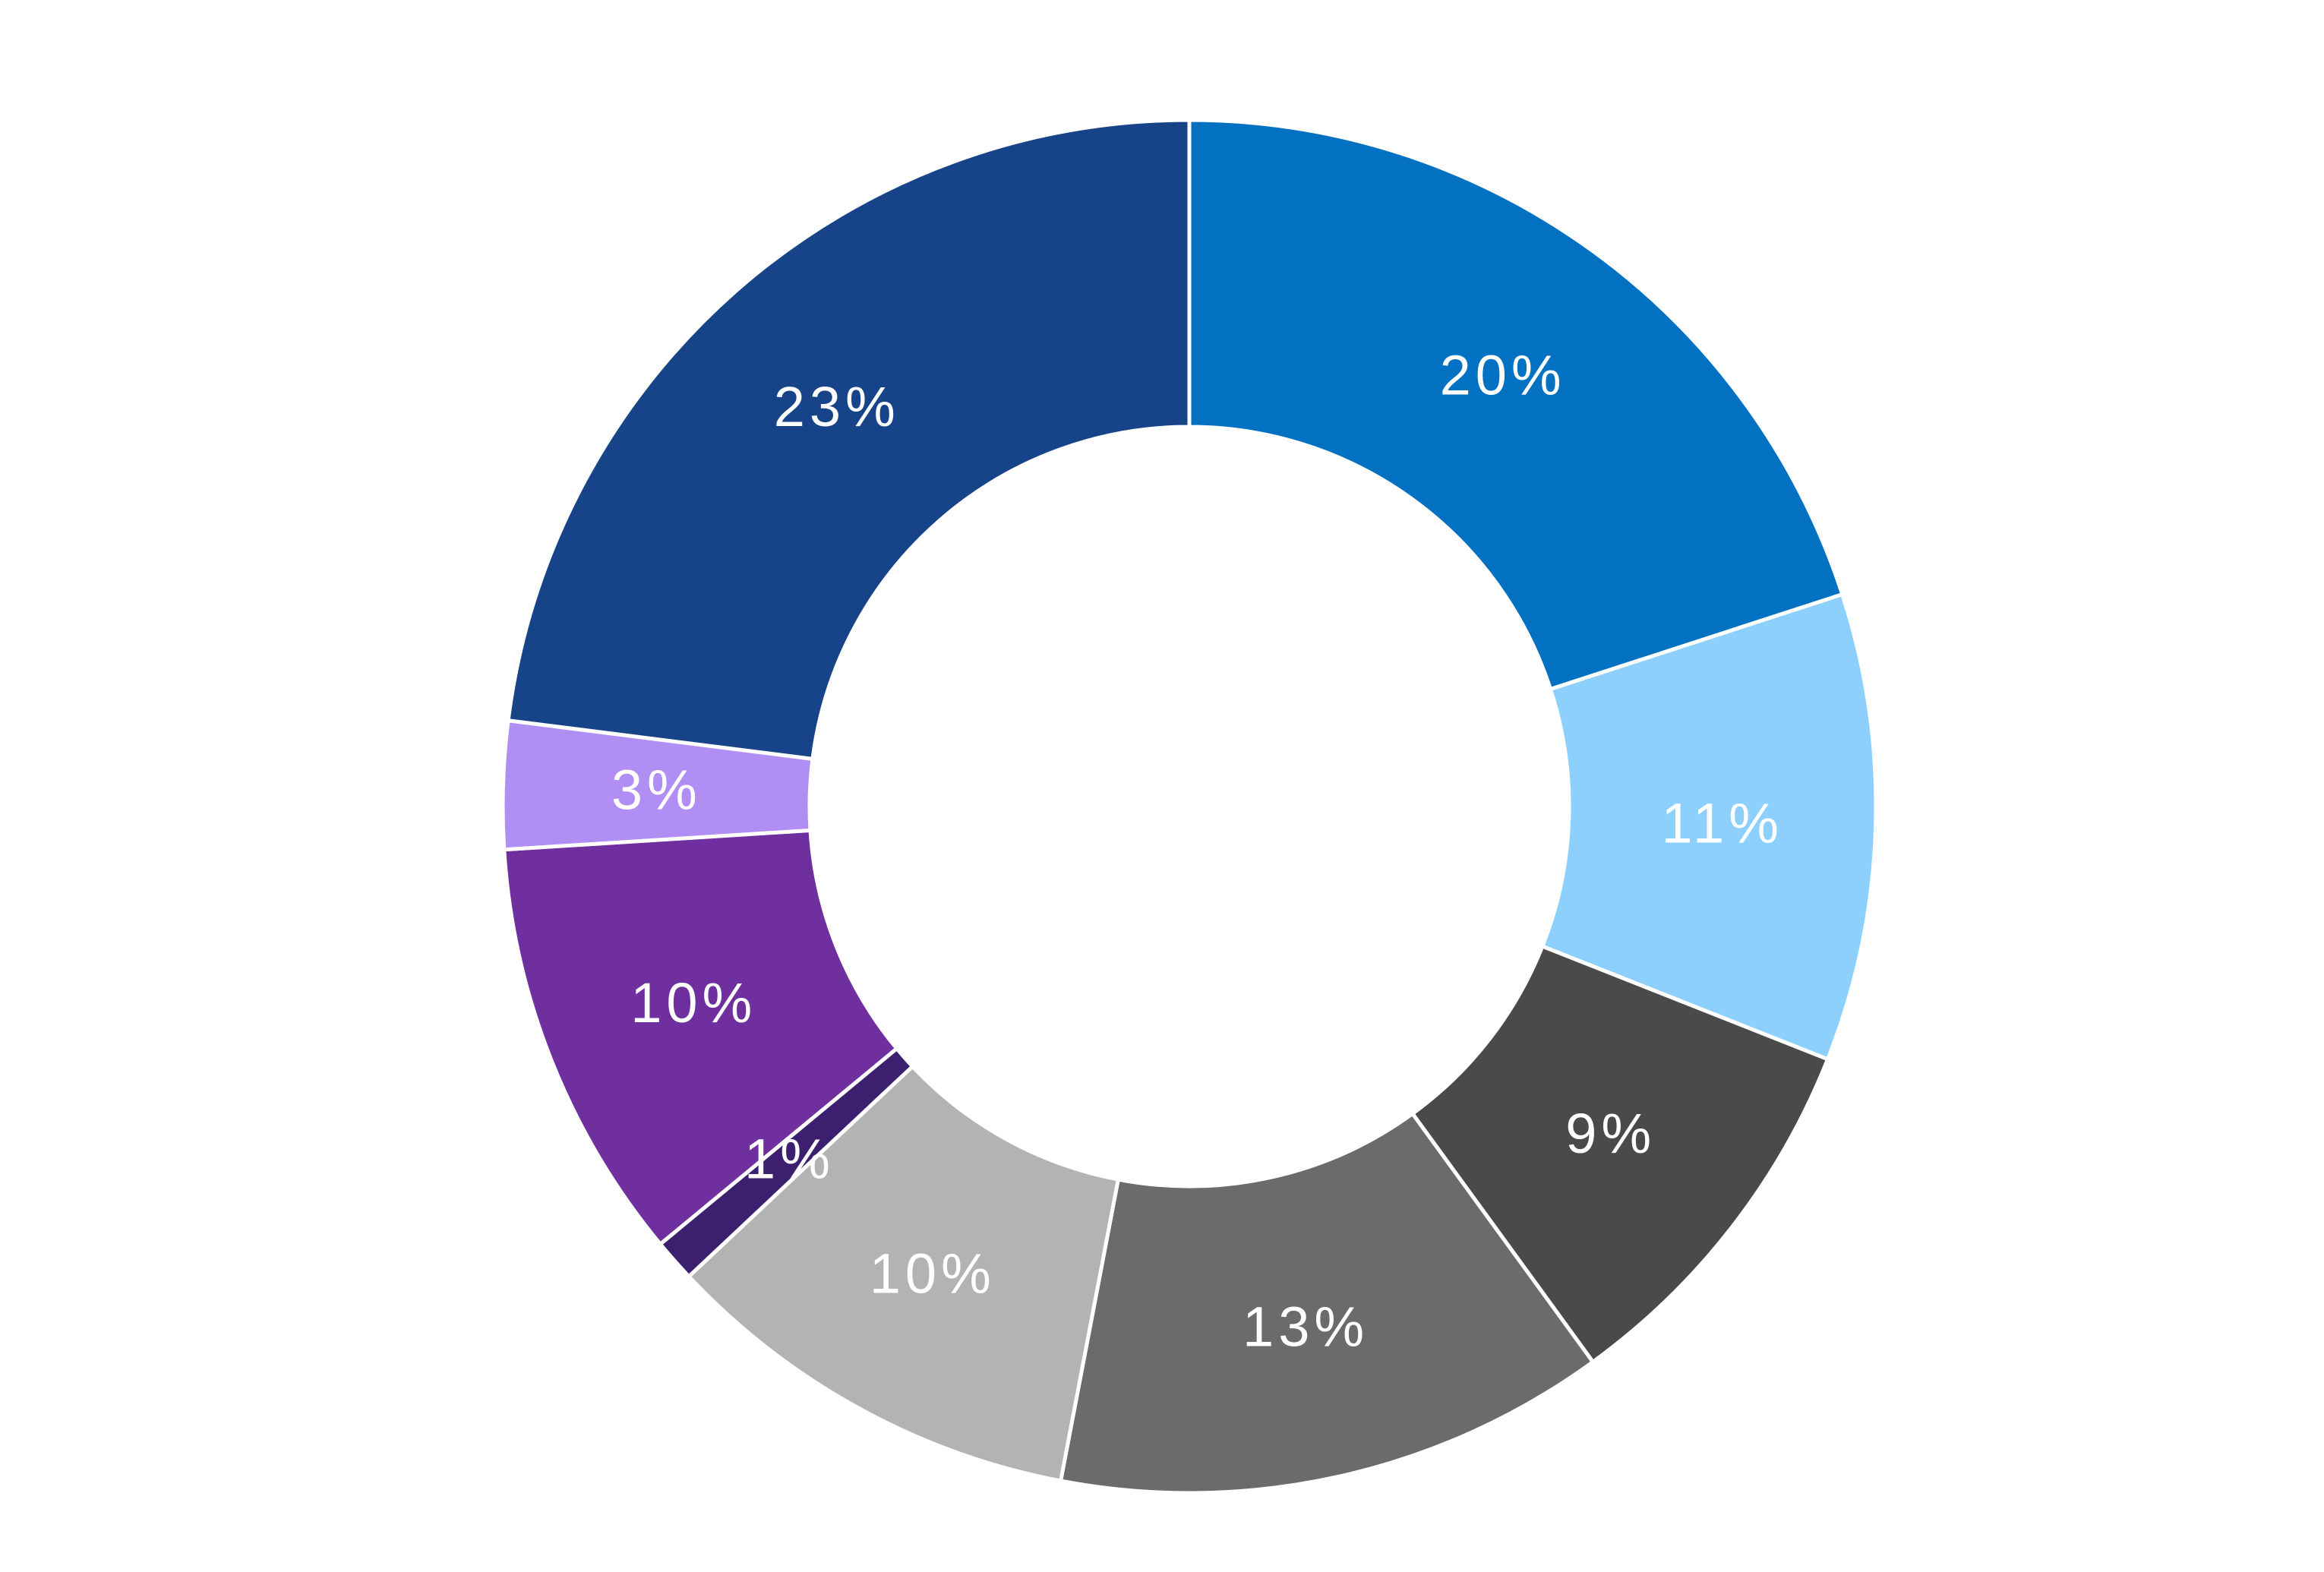 The height and width of the screenshot is (1572, 2324). What do you see at coordinates (789, 1159) in the screenshot?
I see `slice-label-5: 1%` at bounding box center [789, 1159].